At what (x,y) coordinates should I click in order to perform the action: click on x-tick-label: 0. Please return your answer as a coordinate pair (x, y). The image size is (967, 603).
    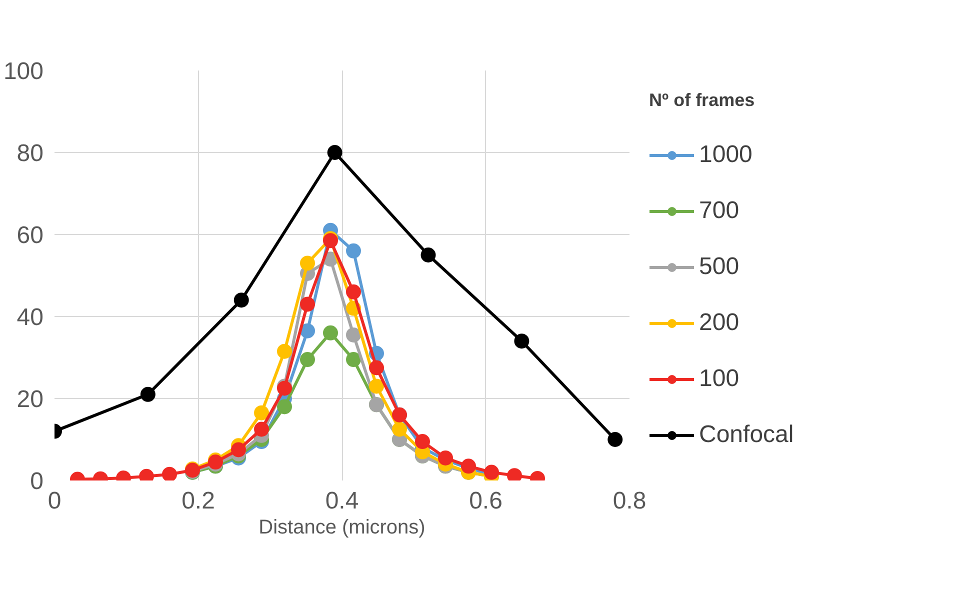
    Looking at the image, I should click on (55, 501).